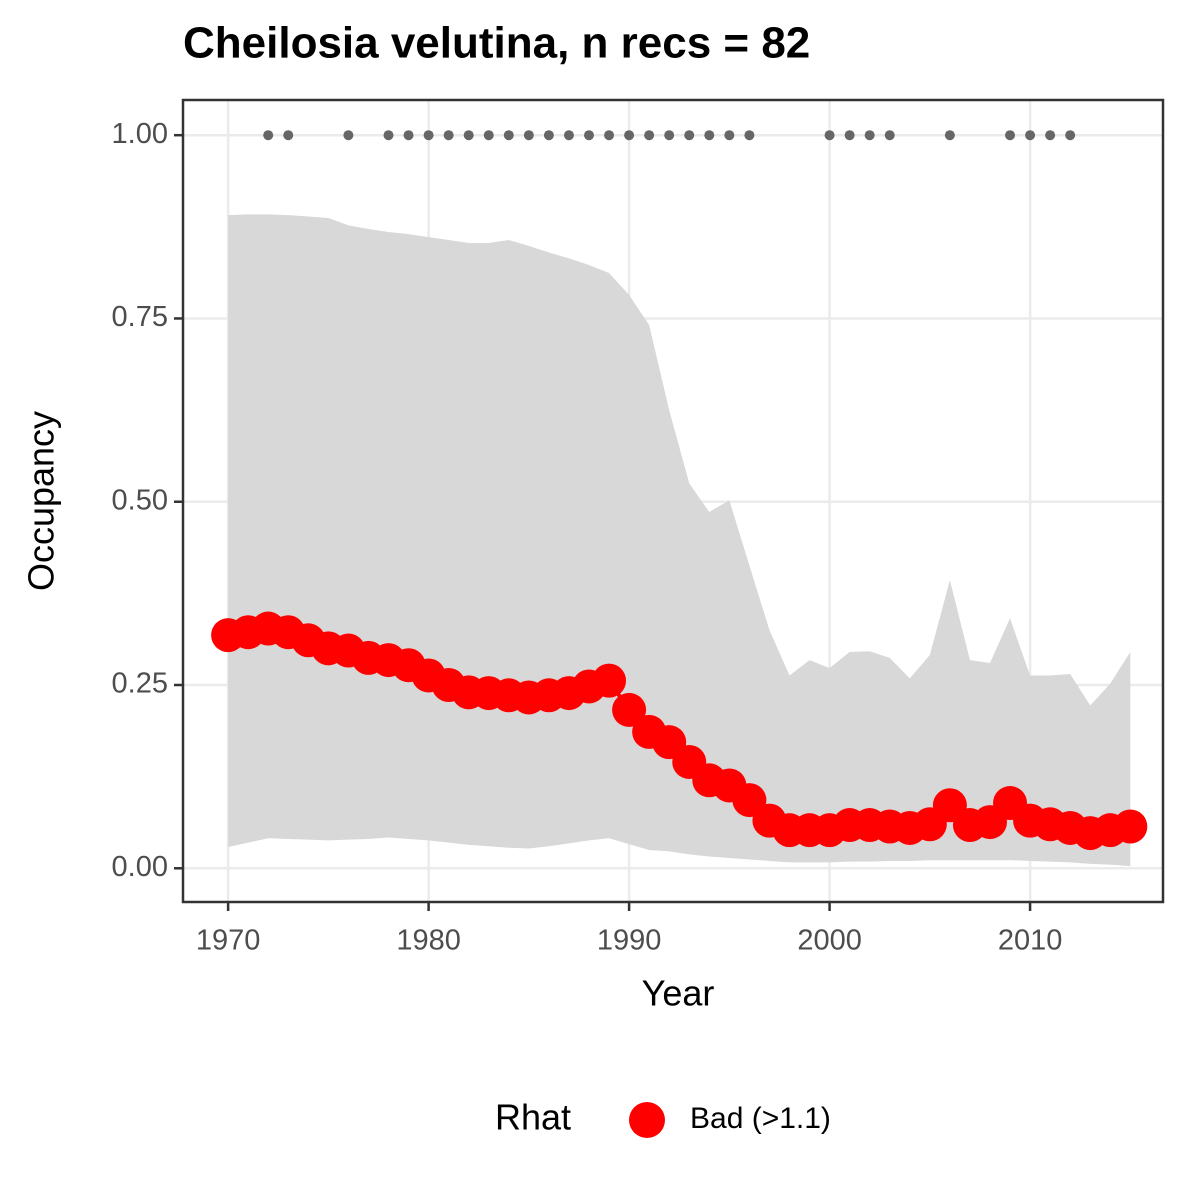 This screenshot has width=1200, height=1200. I want to click on y-axis-title: Occupancy, so click(41, 501).